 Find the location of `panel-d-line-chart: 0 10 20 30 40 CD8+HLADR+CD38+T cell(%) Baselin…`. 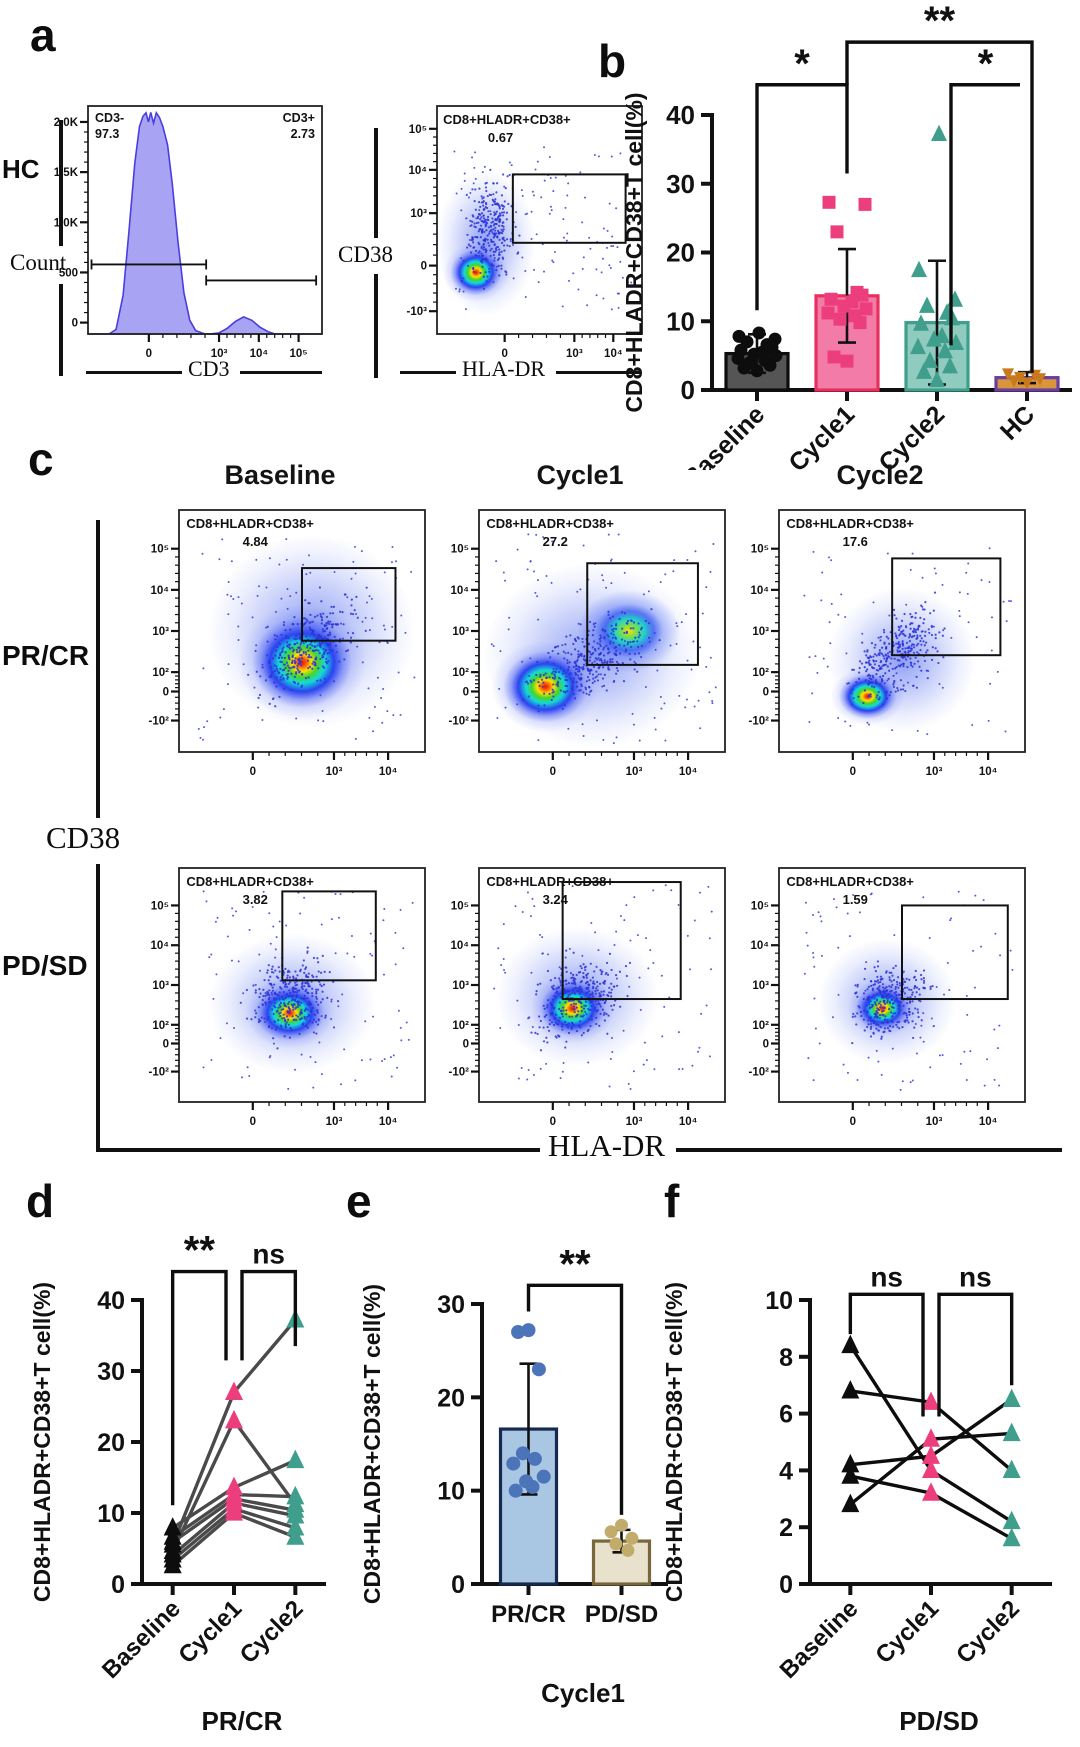

panel-d-line-chart: 0 10 20 30 40 CD8+HLADR+CD38+T cell(%) Baselin… is located at coordinates (185, 1489).